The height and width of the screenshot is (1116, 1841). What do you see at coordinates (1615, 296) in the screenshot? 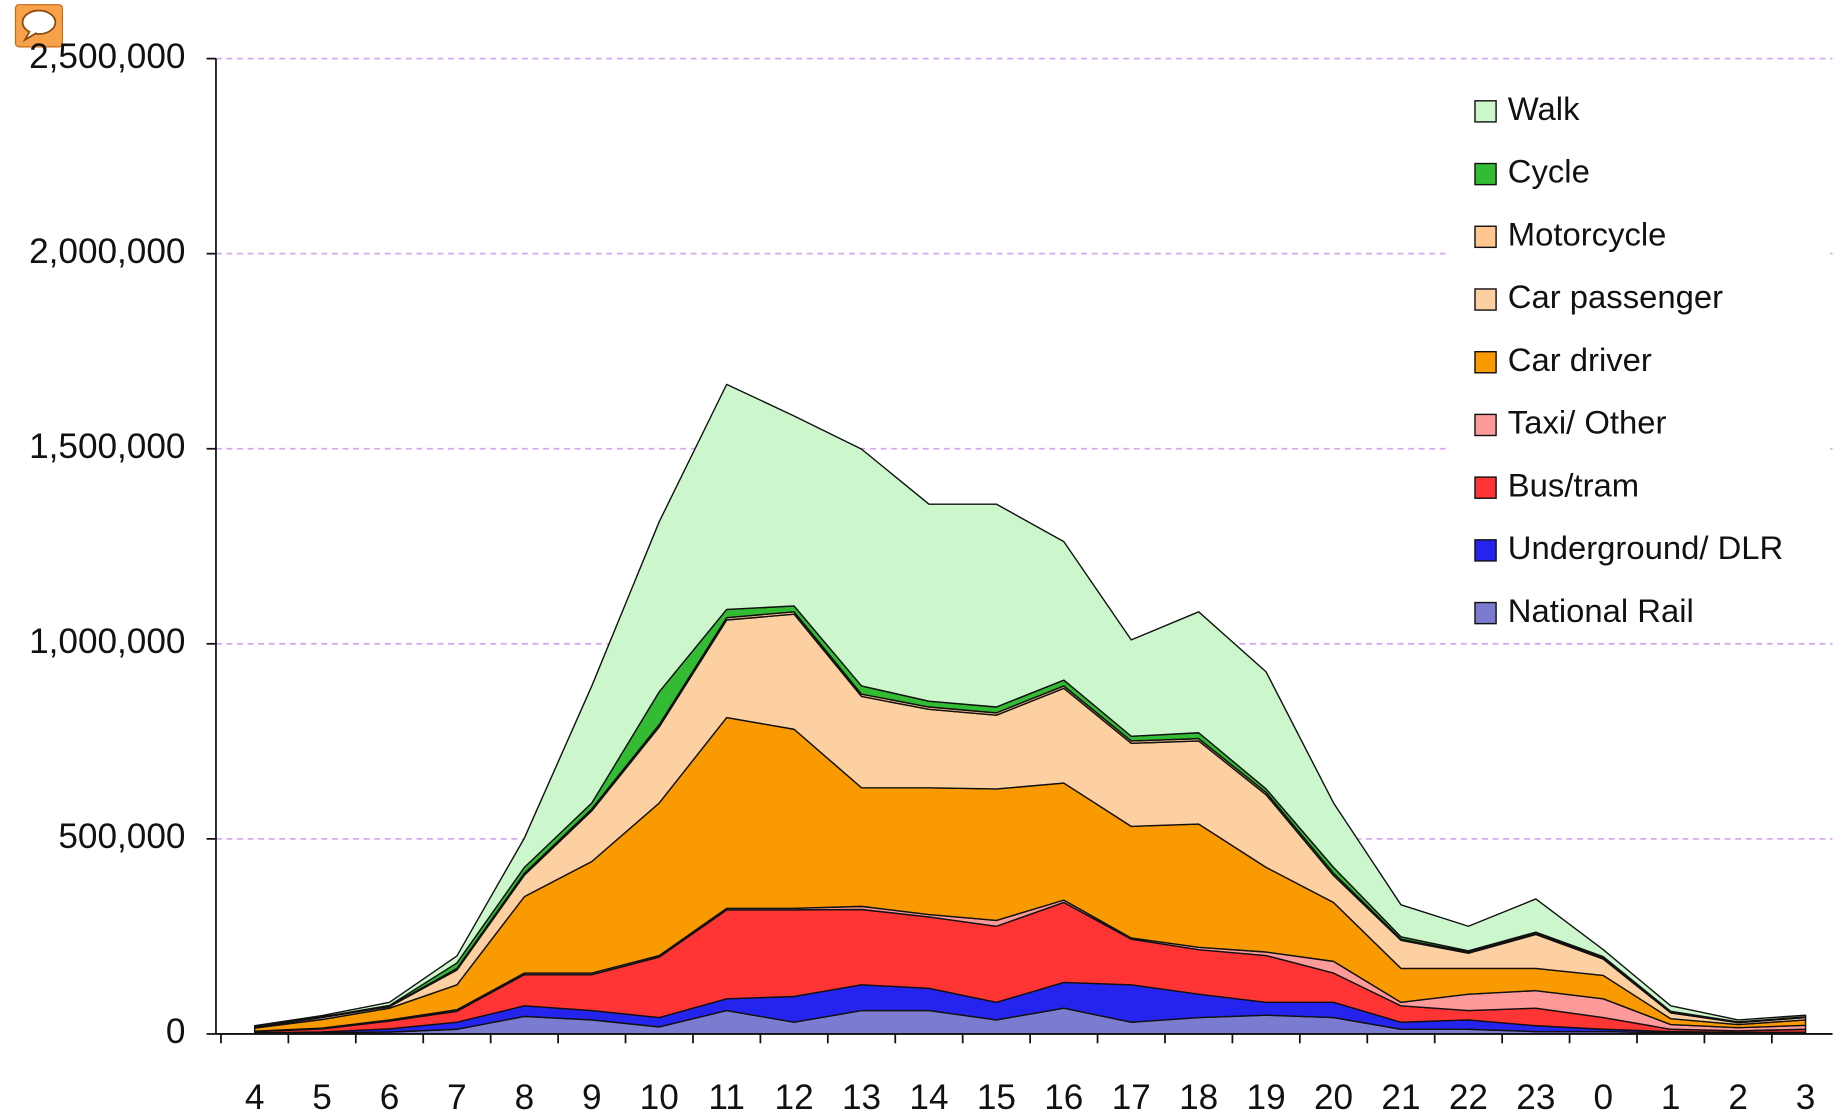
I see `legend-label: Car passenger` at bounding box center [1615, 296].